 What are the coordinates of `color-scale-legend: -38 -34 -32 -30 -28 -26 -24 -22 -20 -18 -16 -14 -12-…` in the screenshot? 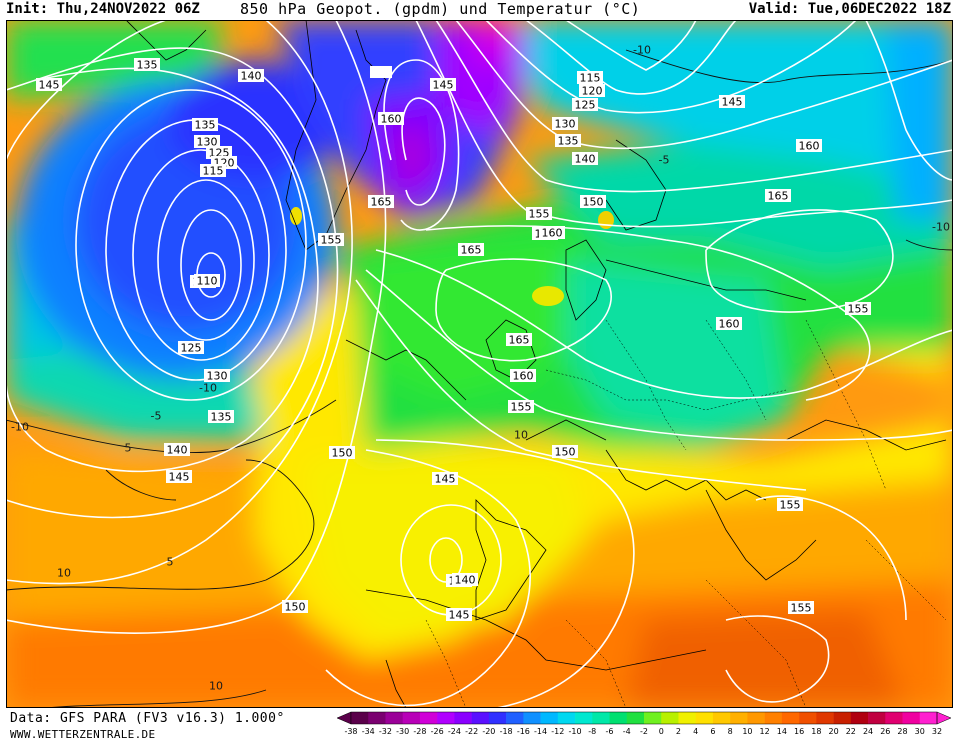 It's located at (644, 723).